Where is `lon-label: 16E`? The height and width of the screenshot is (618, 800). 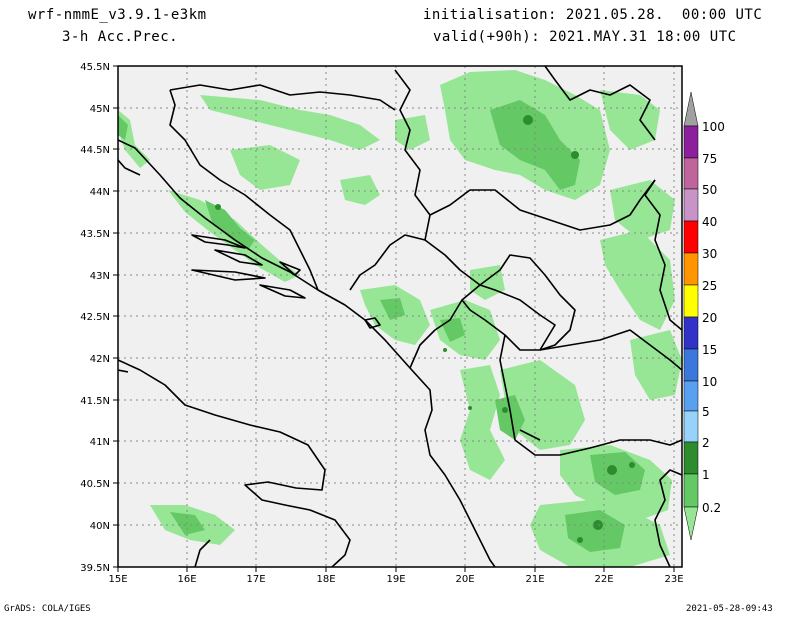 lon-label: 16E is located at coordinates (186, 579).